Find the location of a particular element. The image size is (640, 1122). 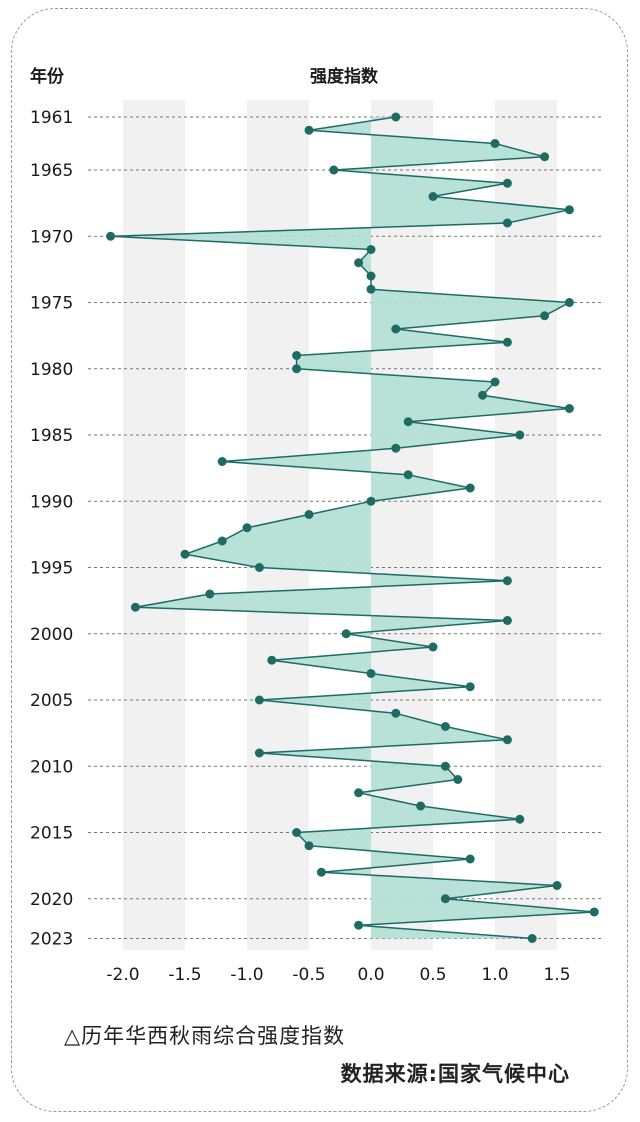

point-2000 is located at coordinates (346, 634).